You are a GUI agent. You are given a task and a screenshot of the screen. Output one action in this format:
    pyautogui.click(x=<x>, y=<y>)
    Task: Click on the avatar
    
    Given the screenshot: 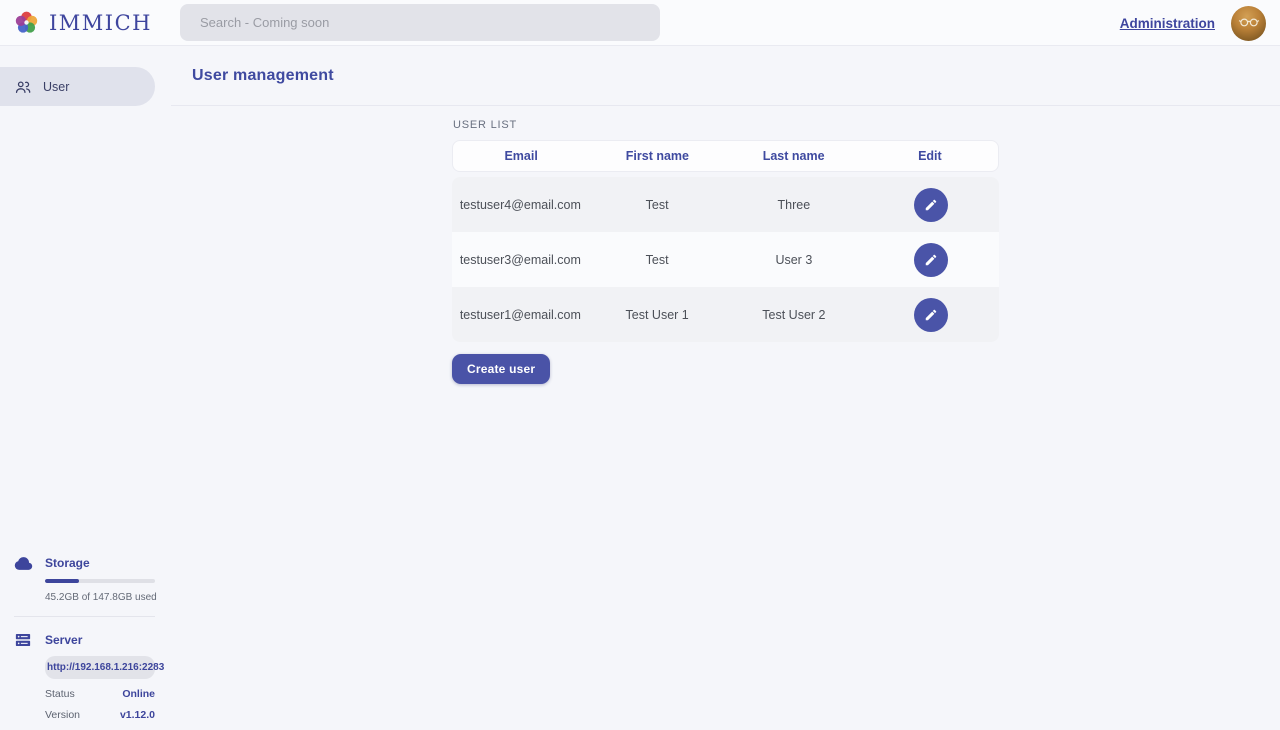 What is the action you would take?
    pyautogui.click(x=1248, y=23)
    